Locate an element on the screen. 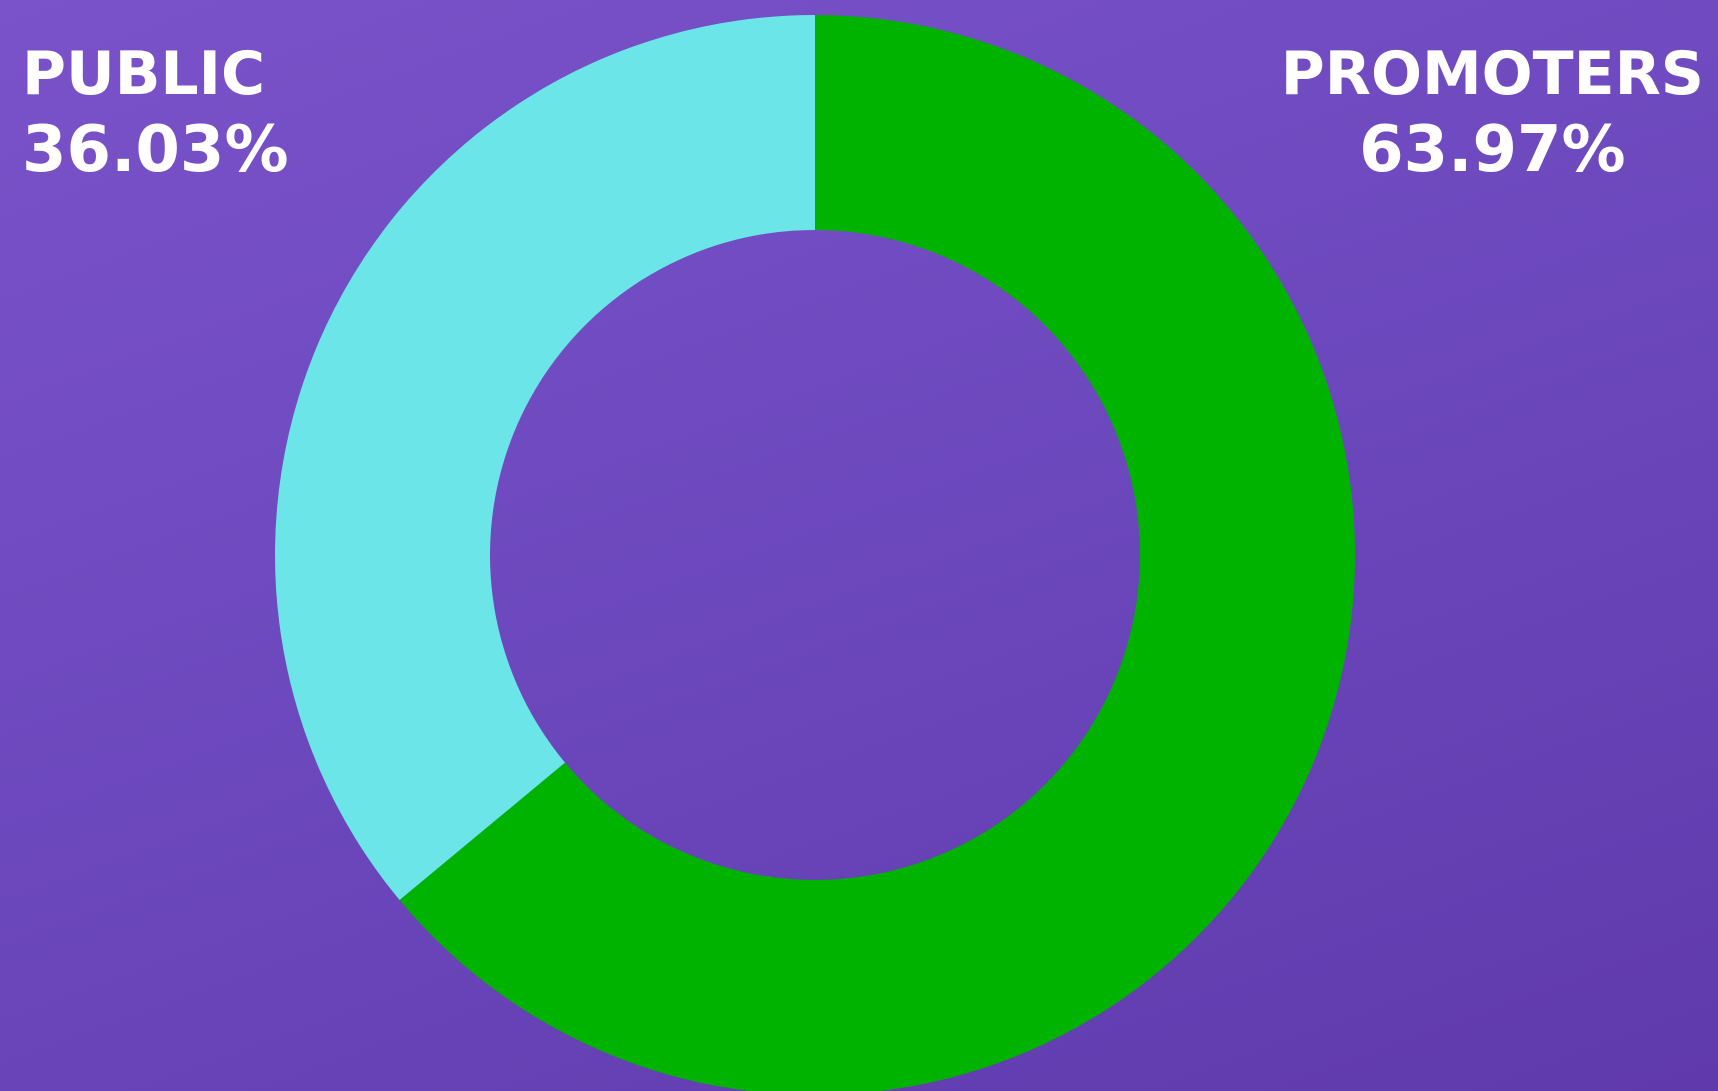 This screenshot has width=1718, height=1091. legend-promoters-label: PROMOTERS is located at coordinates (1492, 74).